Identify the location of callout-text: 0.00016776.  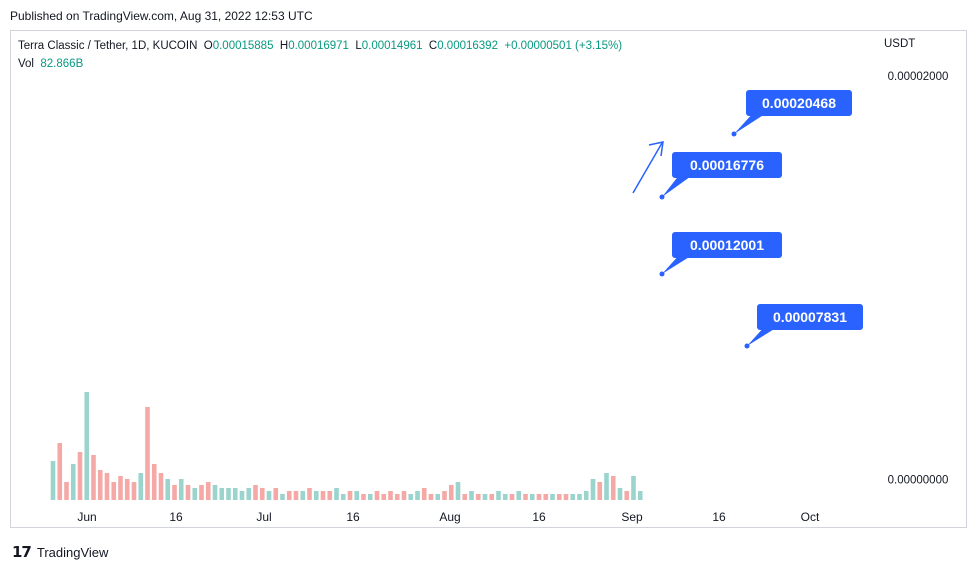
(727, 165).